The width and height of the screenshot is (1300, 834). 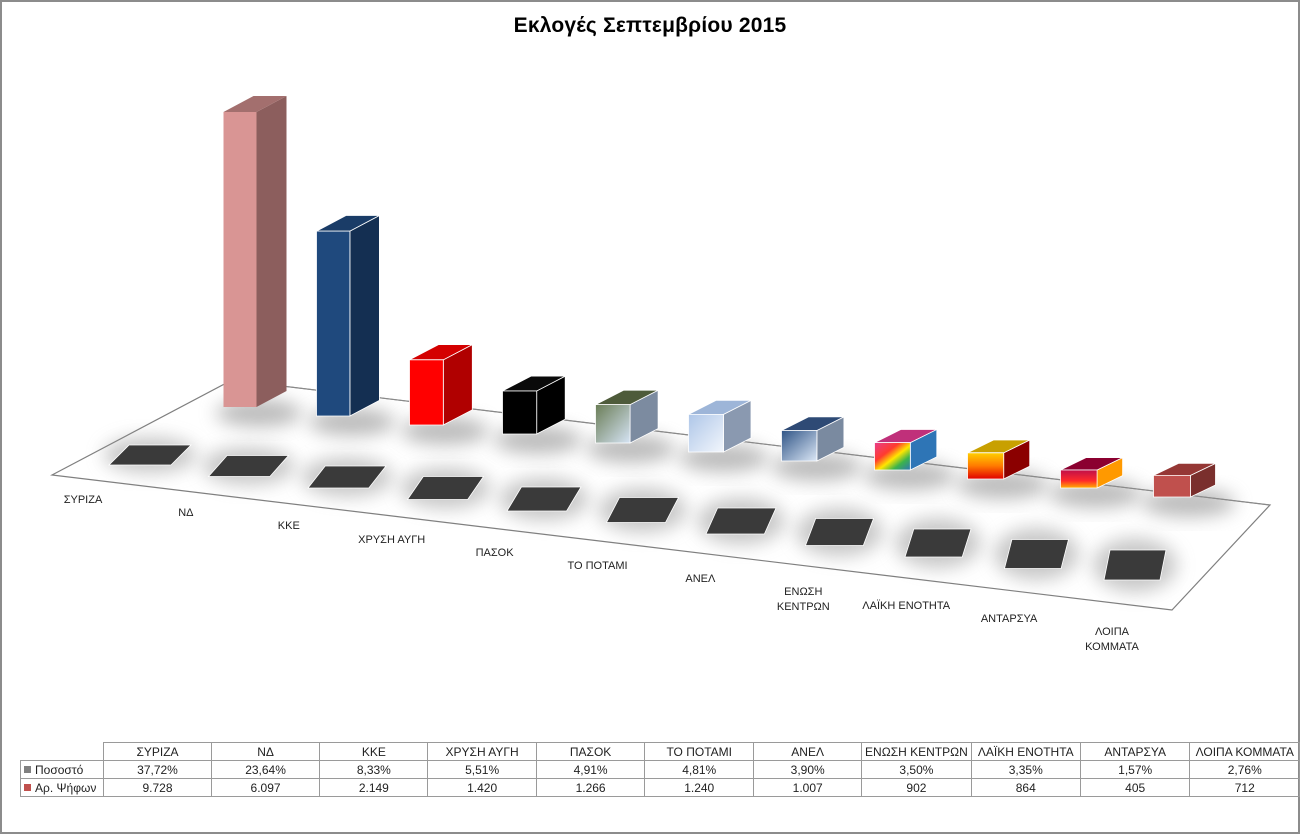 I want to click on table-header-cell: ΕΝΩΣΗ ΚΕΝΤΡΩΝ, so click(x=916, y=751).